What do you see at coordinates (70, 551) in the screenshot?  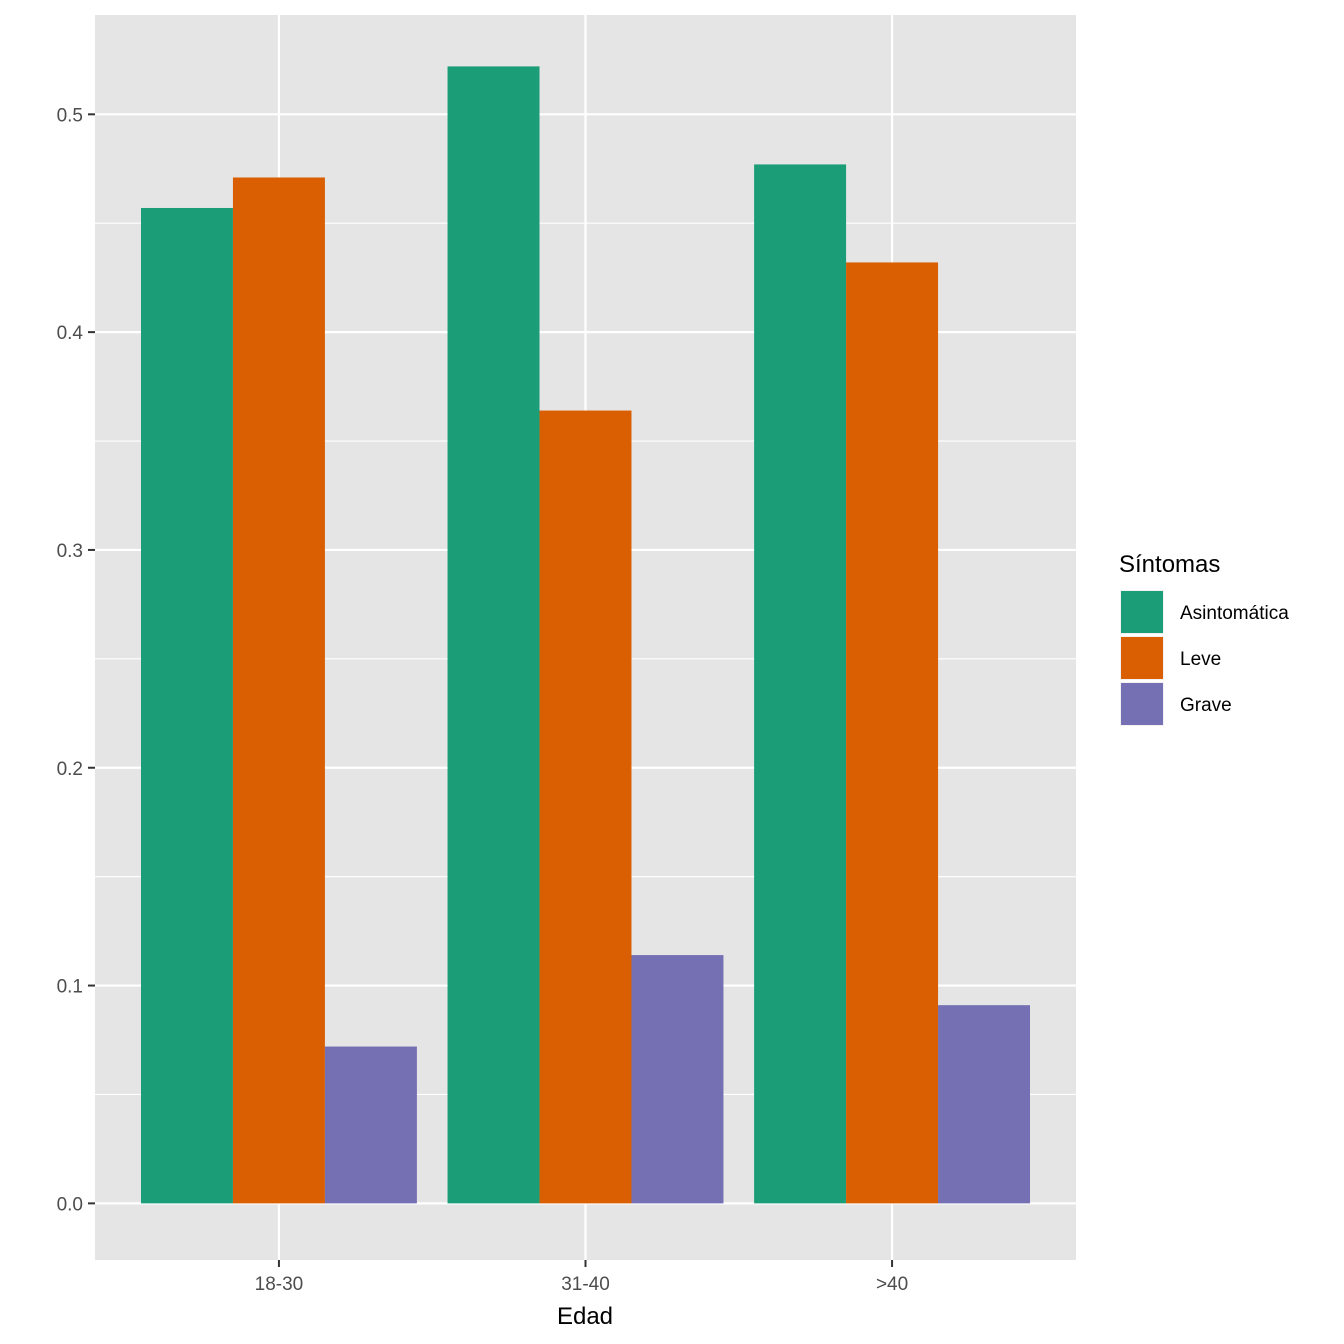 I see `y-tick-label: 0.3` at bounding box center [70, 551].